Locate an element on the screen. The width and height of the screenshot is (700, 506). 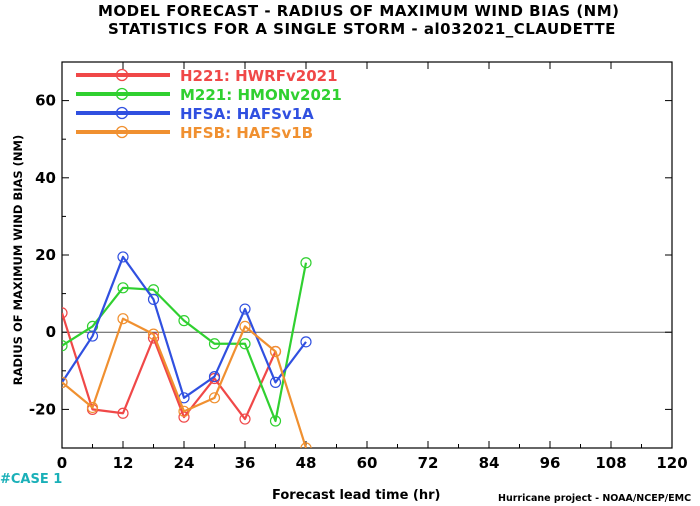
legend-entry: HFSA: HAFSv1A is located at coordinates (195, 114).